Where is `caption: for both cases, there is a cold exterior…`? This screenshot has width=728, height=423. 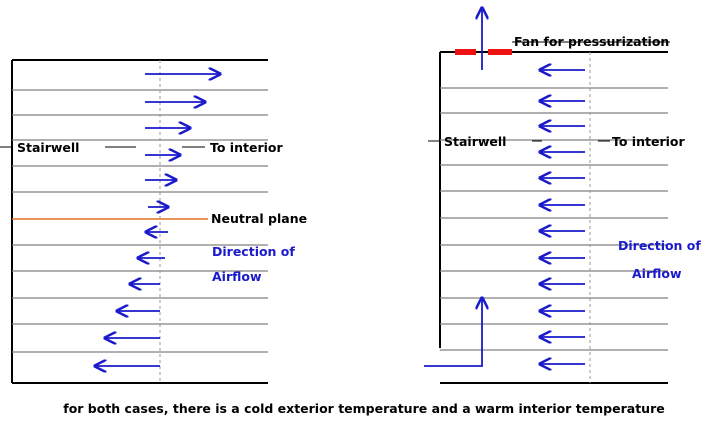
caption: for both cases, there is a cold exterior… is located at coordinates (363, 408).